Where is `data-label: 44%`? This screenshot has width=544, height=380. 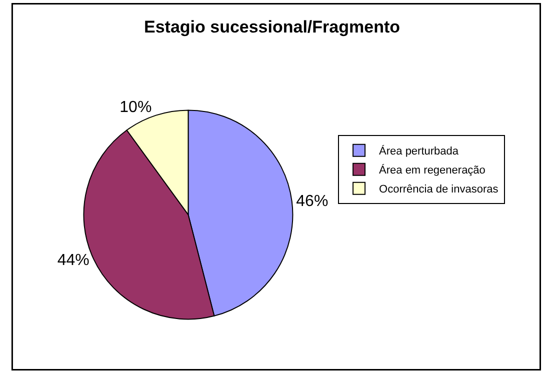 data-label: 44% is located at coordinates (73, 261).